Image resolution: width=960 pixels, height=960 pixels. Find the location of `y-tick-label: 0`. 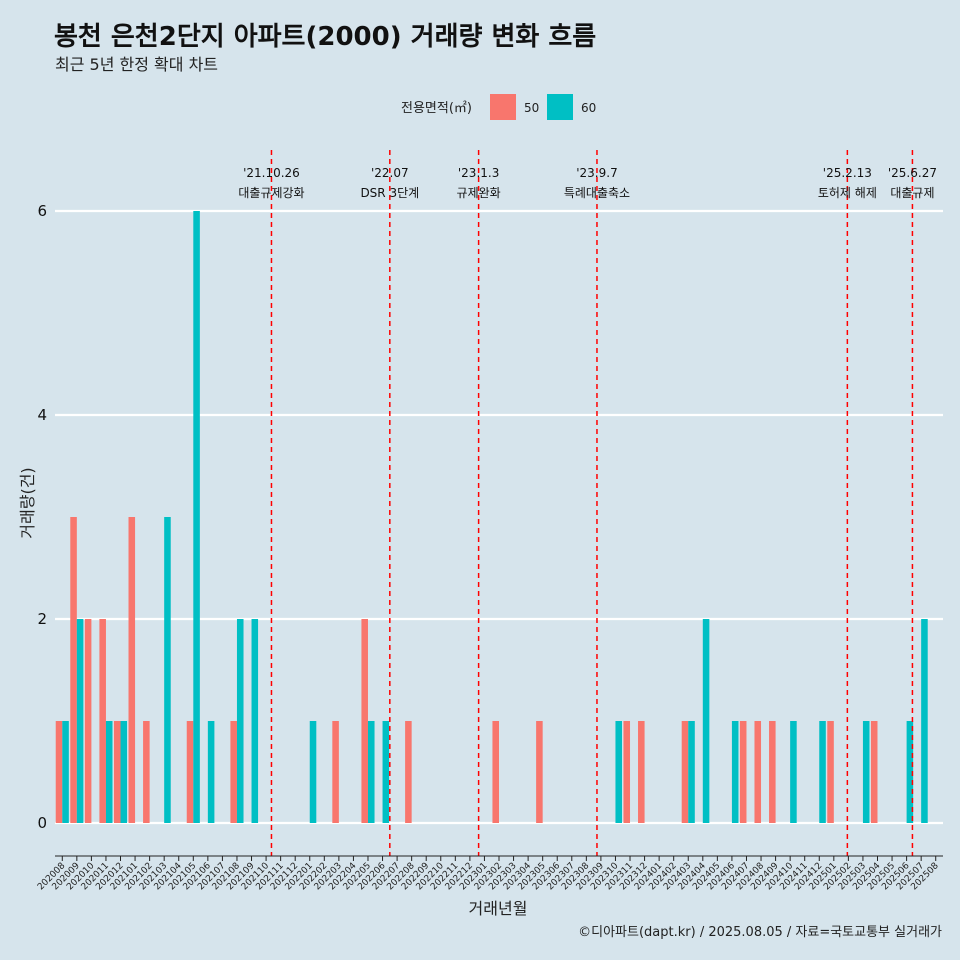

y-tick-label: 0 is located at coordinates (42, 823).